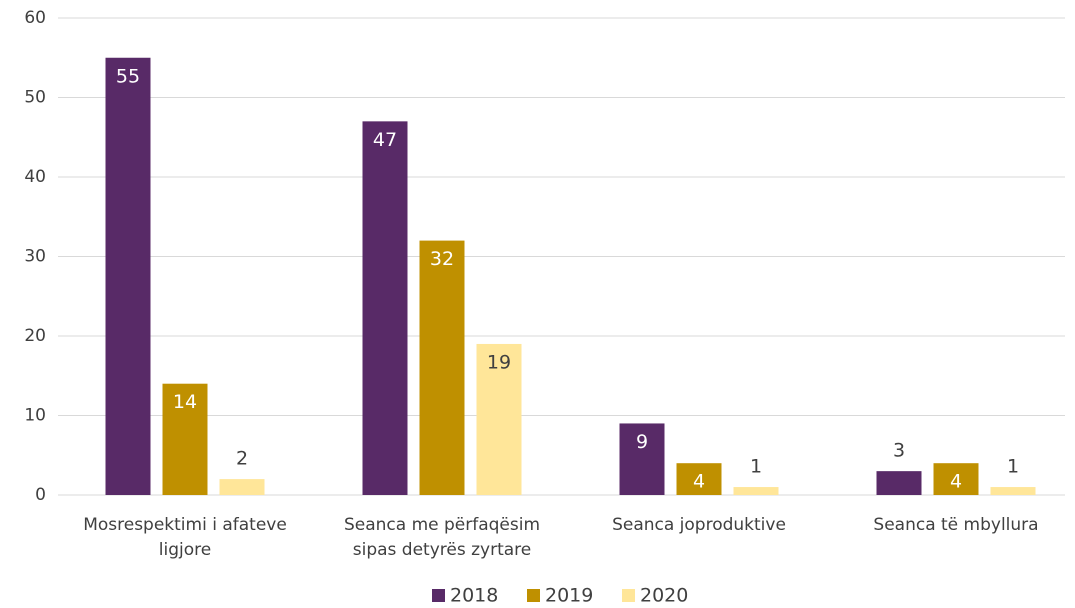  I want to click on data-label: 9, so click(642, 442).